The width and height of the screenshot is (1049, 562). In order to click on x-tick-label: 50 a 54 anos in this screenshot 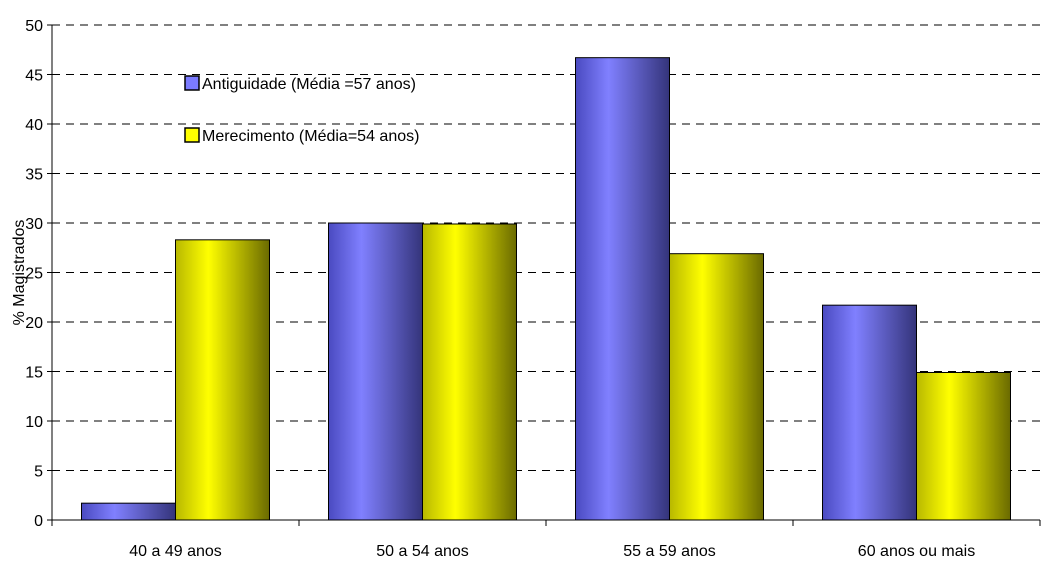, I will do `click(422, 551)`.